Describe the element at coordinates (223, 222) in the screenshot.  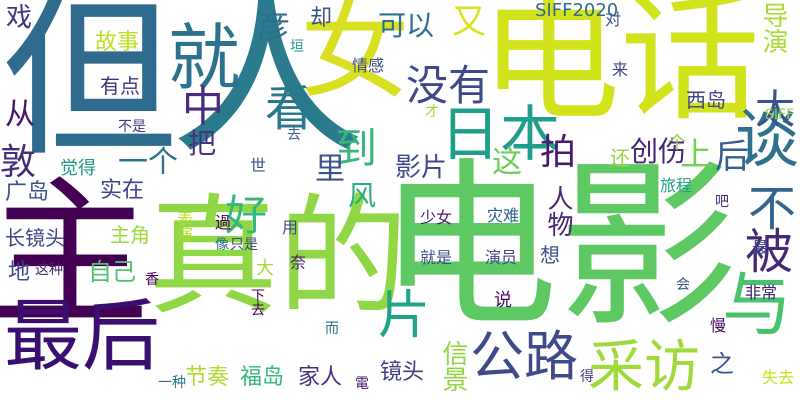
I see `word-cloud-word: 過` at that location.